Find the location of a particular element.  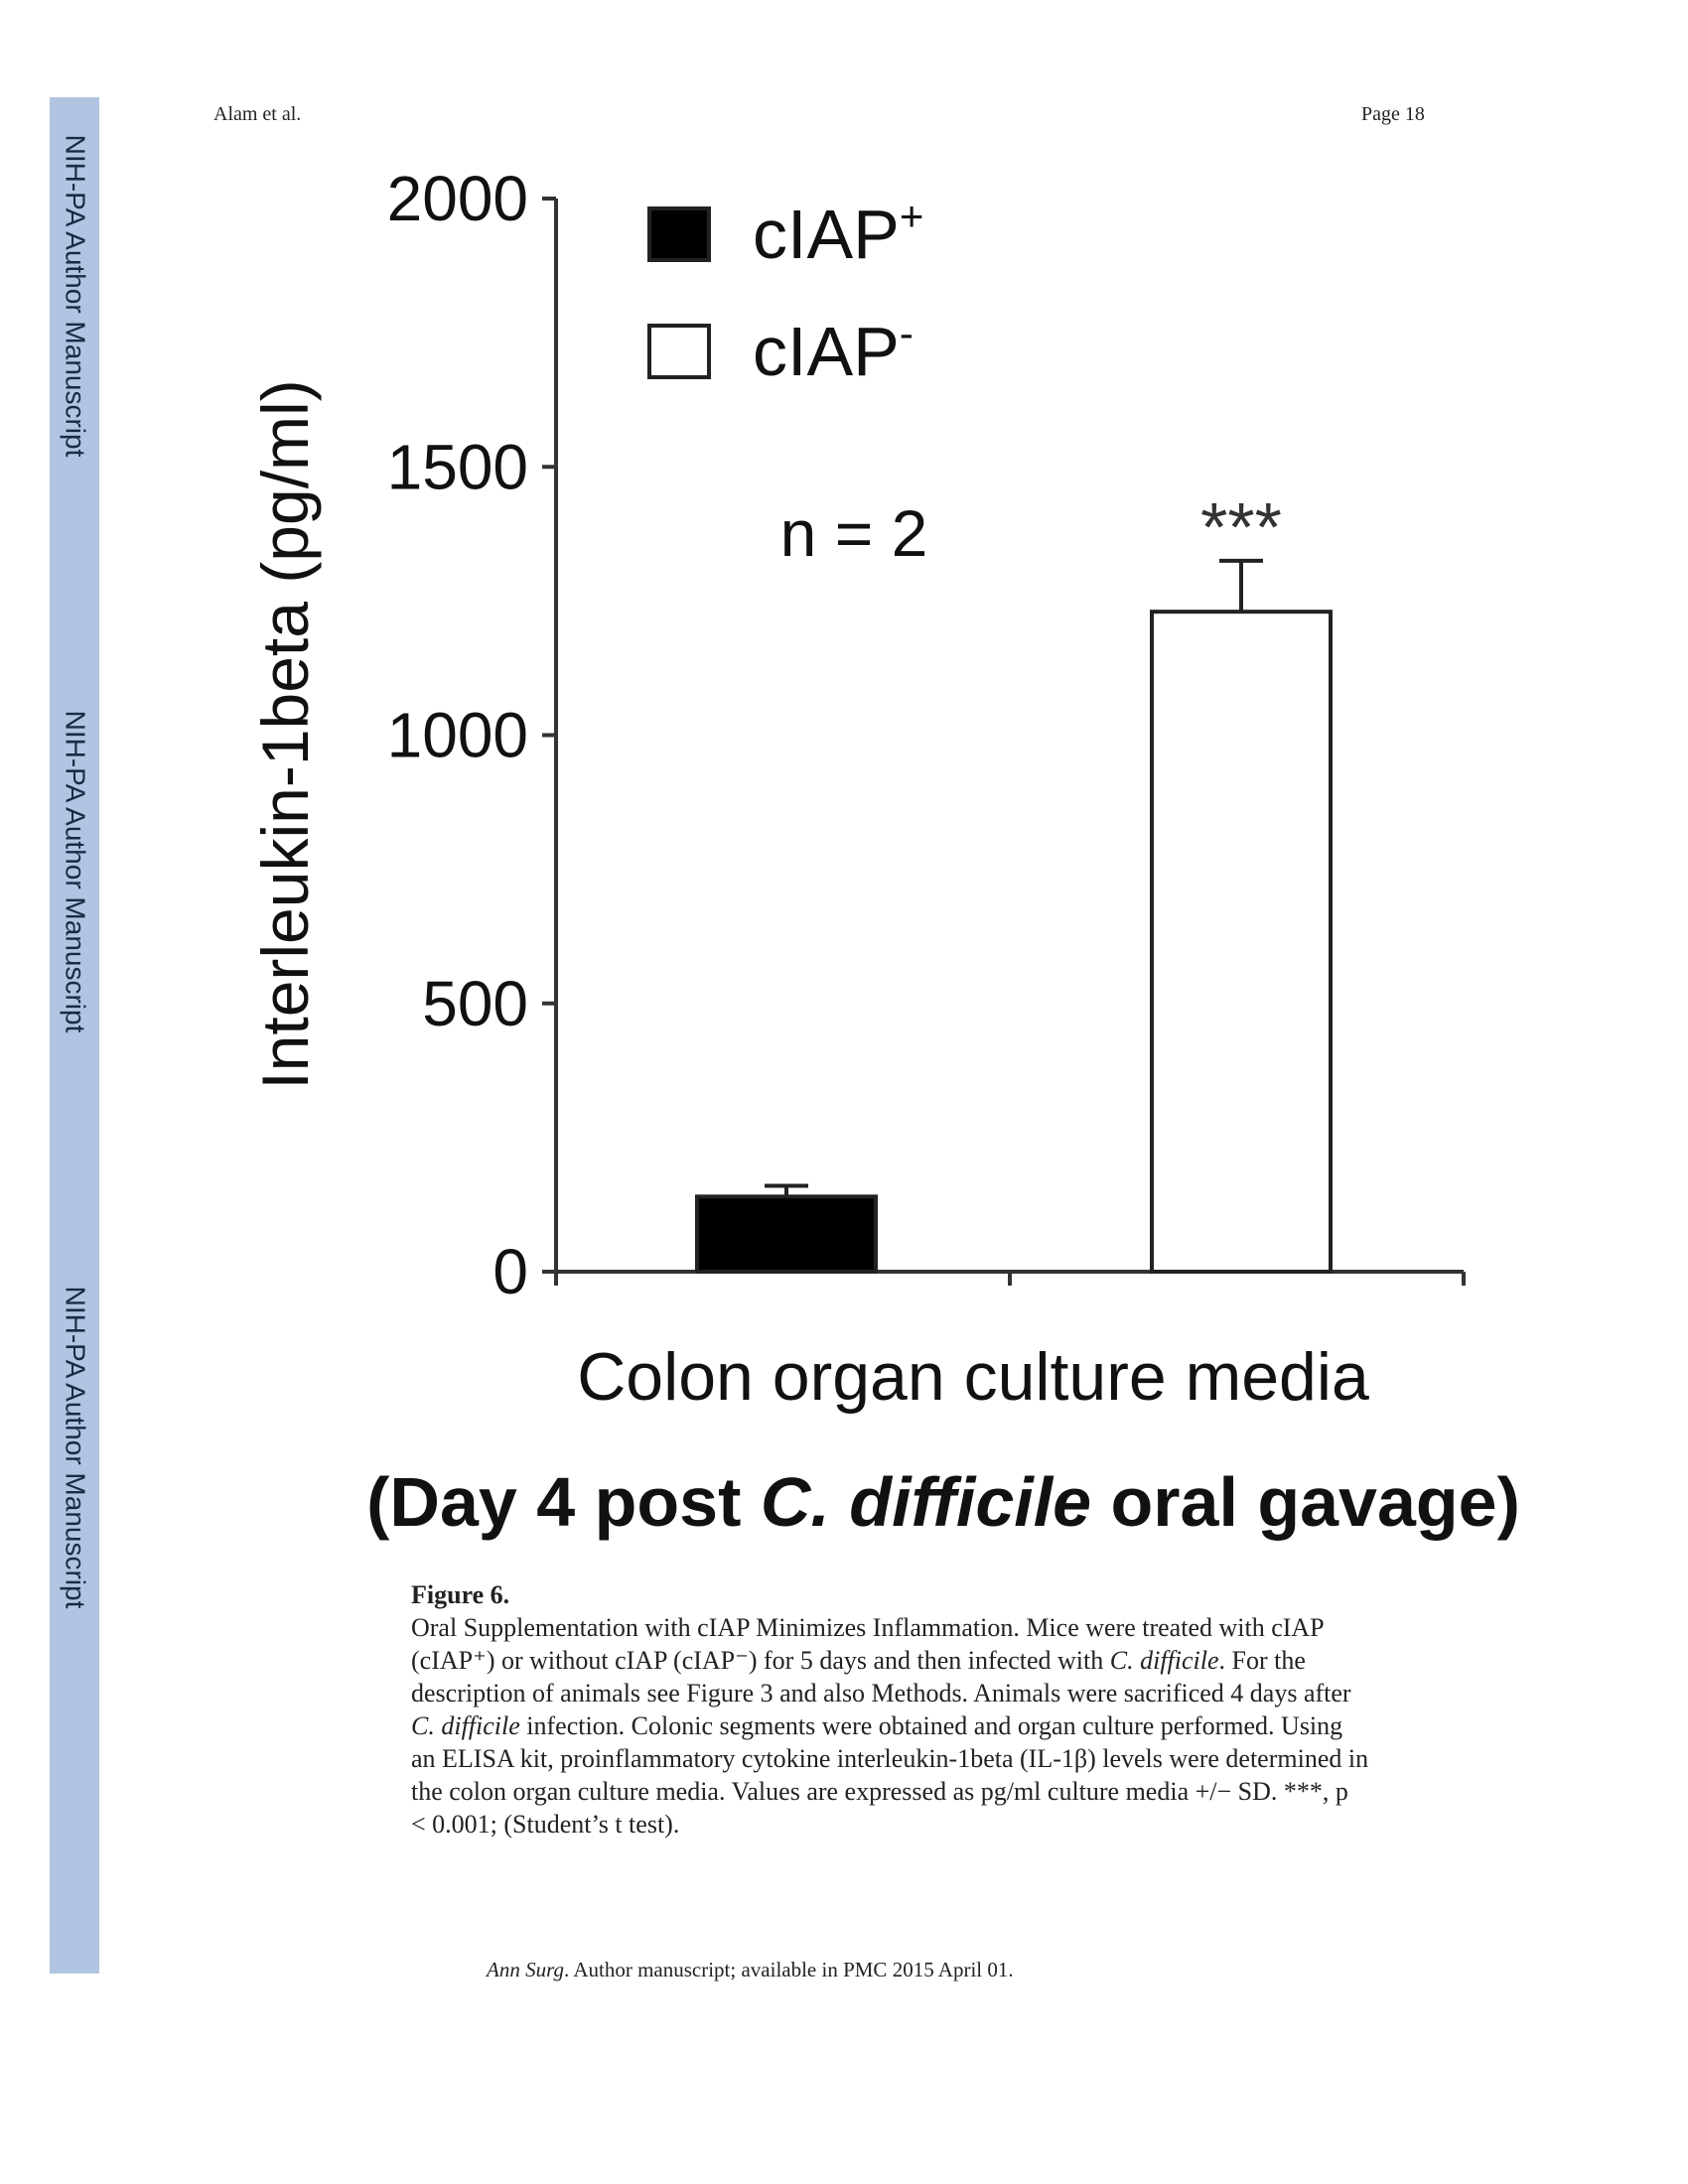

caption-line: < 0.001; (Student’s t test). is located at coordinates (545, 1824).